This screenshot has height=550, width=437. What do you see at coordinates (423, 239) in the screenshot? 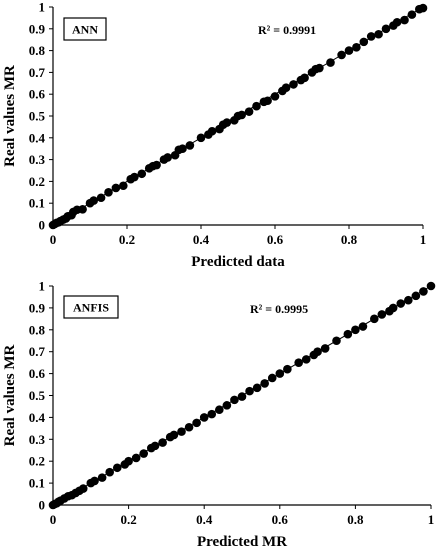
I see `x-tick-label: 1` at bounding box center [423, 239].